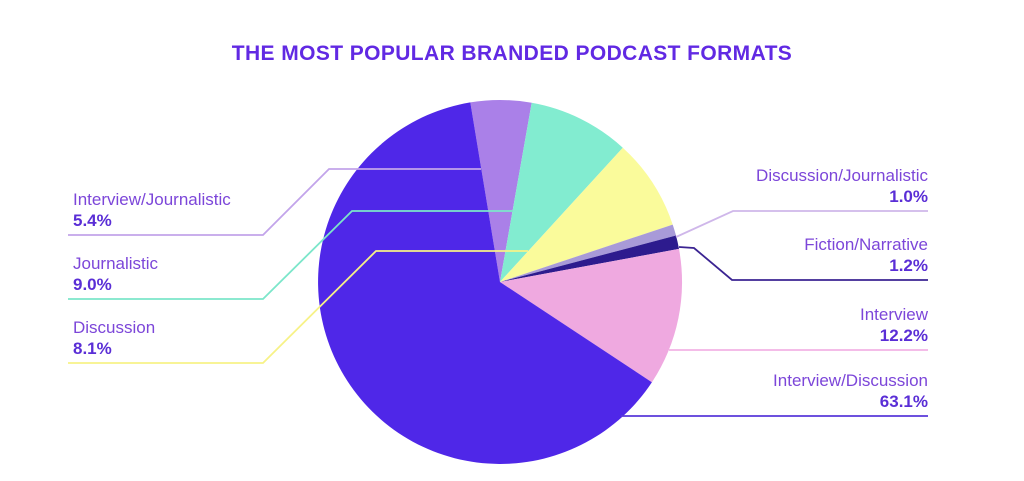 This screenshot has height=481, width=1024. I want to click on slice-label-interview: Interview 12.2%, so click(894, 325).